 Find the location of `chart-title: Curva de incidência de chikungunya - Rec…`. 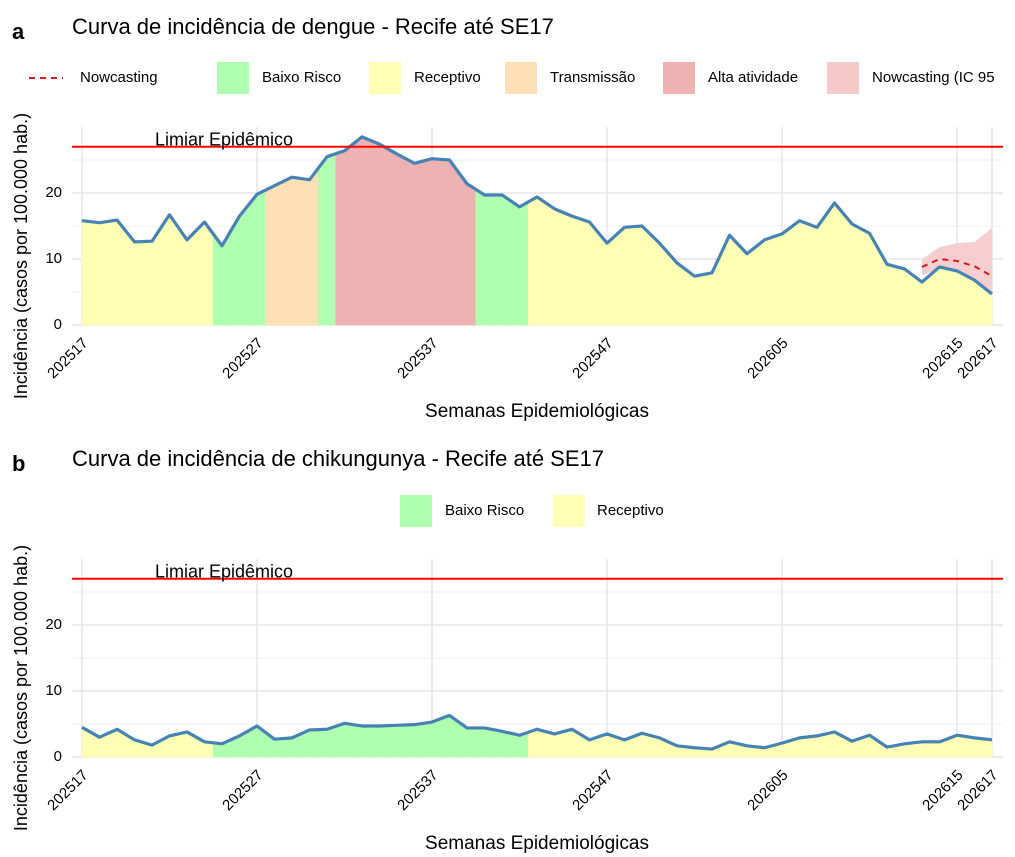

chart-title: Curva de incidência de chikungunya - Rec… is located at coordinates (338, 458).